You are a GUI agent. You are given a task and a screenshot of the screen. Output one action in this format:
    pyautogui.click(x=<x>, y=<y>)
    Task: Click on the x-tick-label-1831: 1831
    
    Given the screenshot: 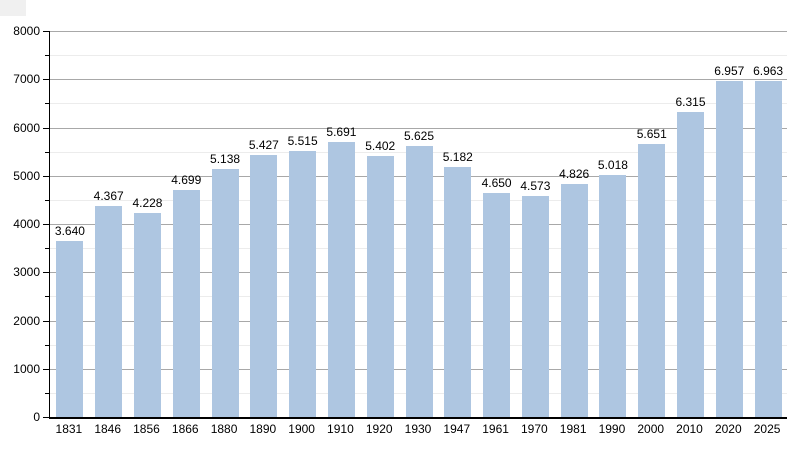 What is the action you would take?
    pyautogui.click(x=69, y=429)
    